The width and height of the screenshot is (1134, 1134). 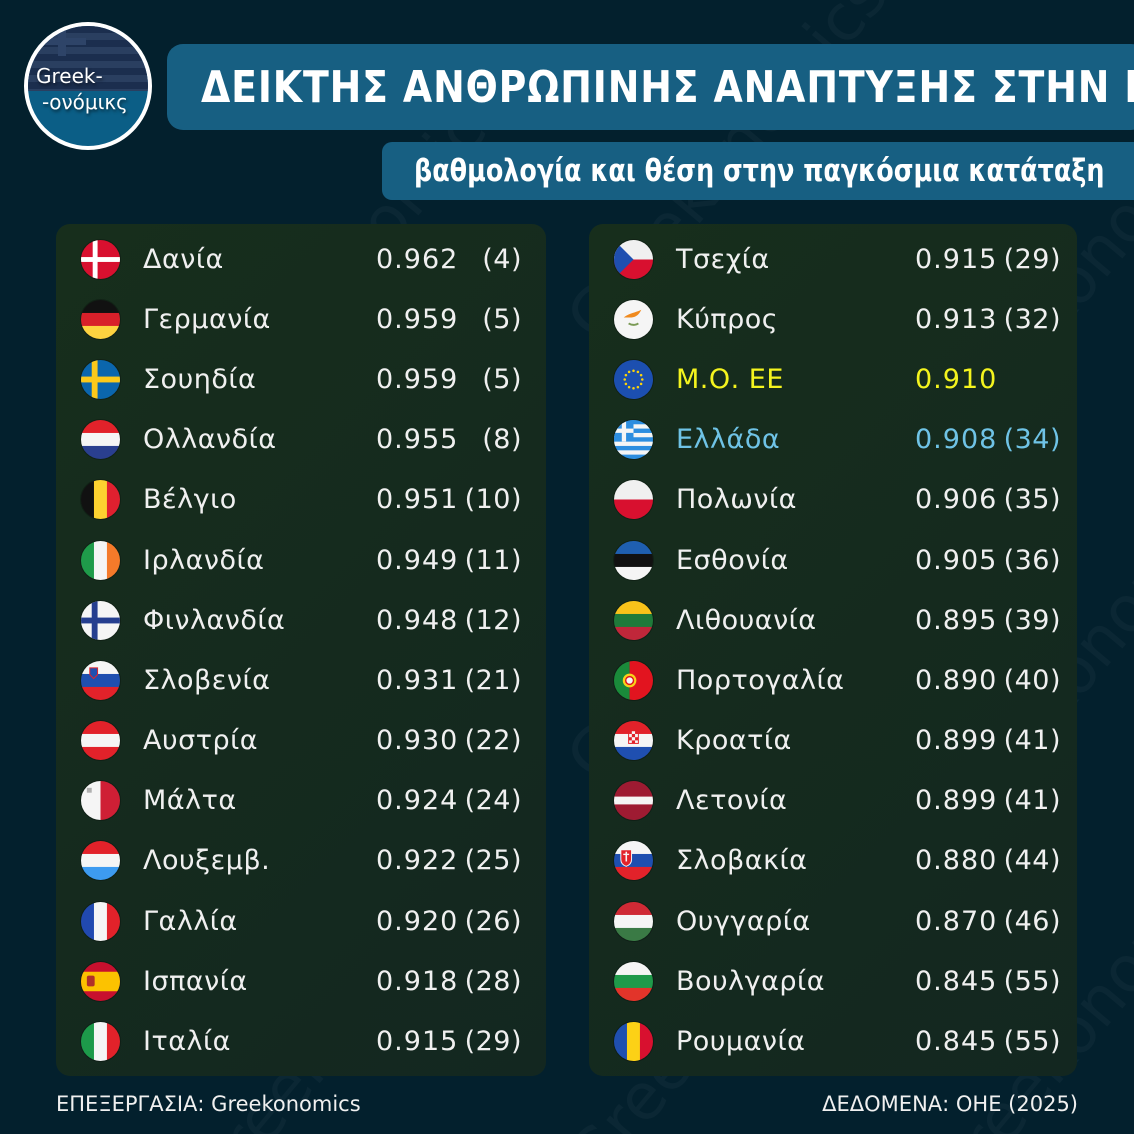 What do you see at coordinates (950, 1104) in the screenshot?
I see `footer-source: ΔΕΔΟΜΕΝΑ: ΟΗΕ (2025)` at bounding box center [950, 1104].